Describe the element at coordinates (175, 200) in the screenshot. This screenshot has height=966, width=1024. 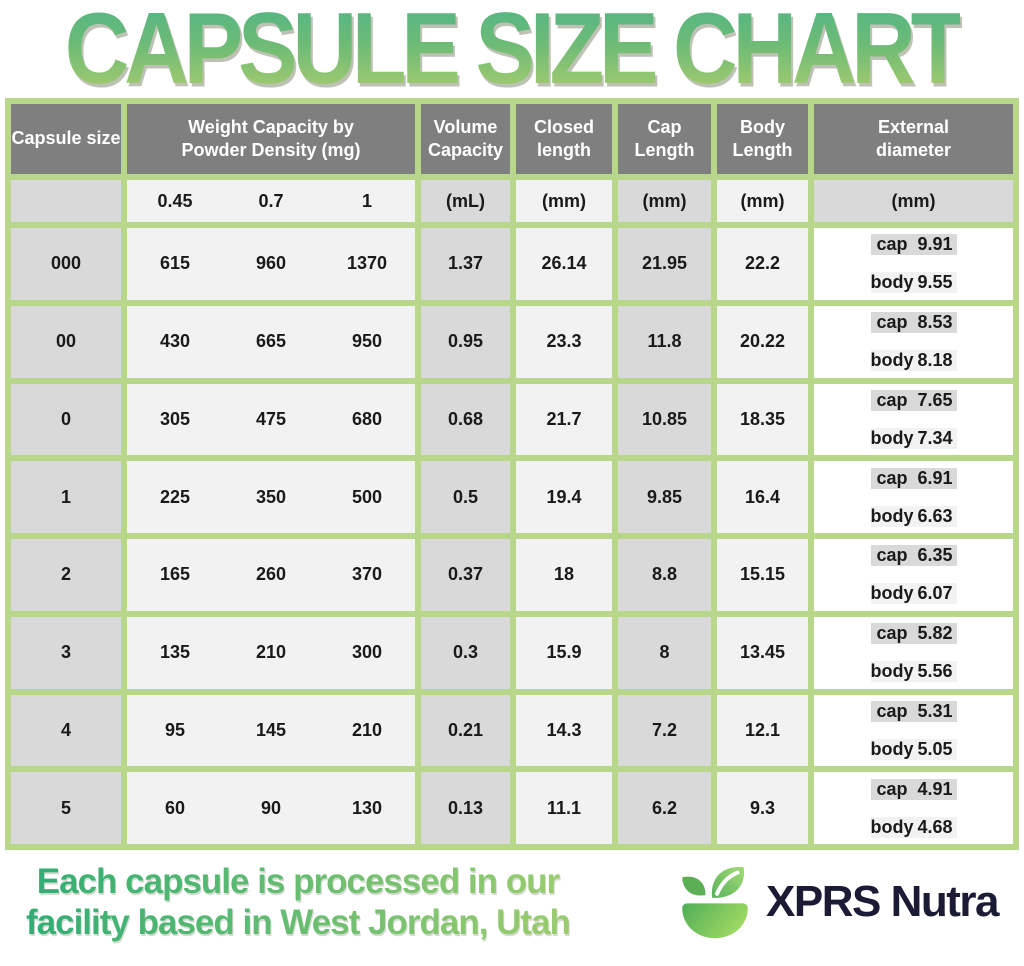
I see `density-value: 0.45` at that location.